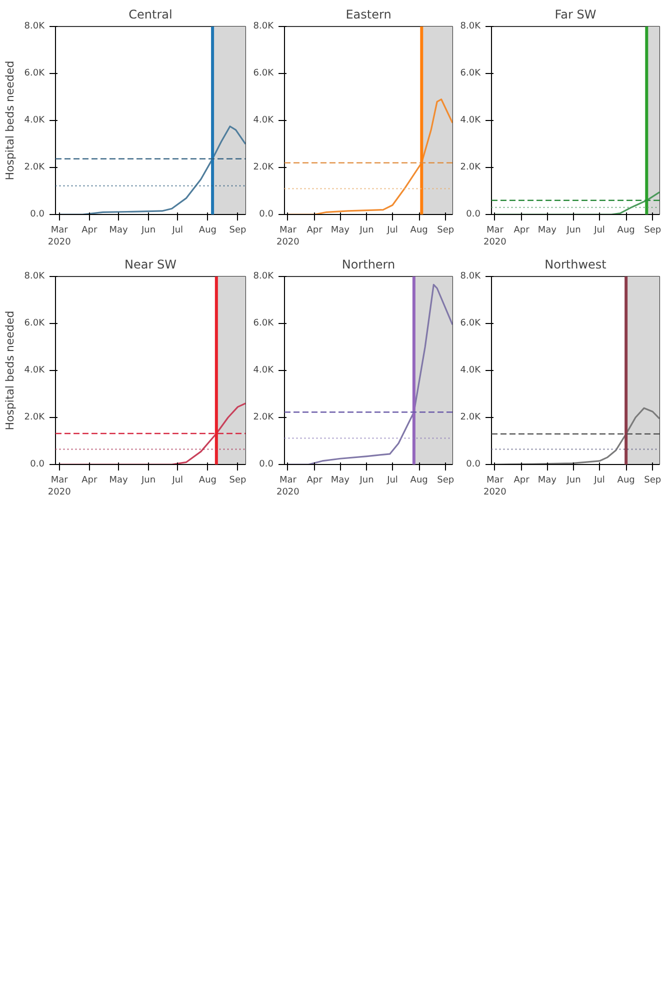 The height and width of the screenshot is (994, 664). Describe the element at coordinates (150, 265) in the screenshot. I see `chart-title: Near SW` at that location.